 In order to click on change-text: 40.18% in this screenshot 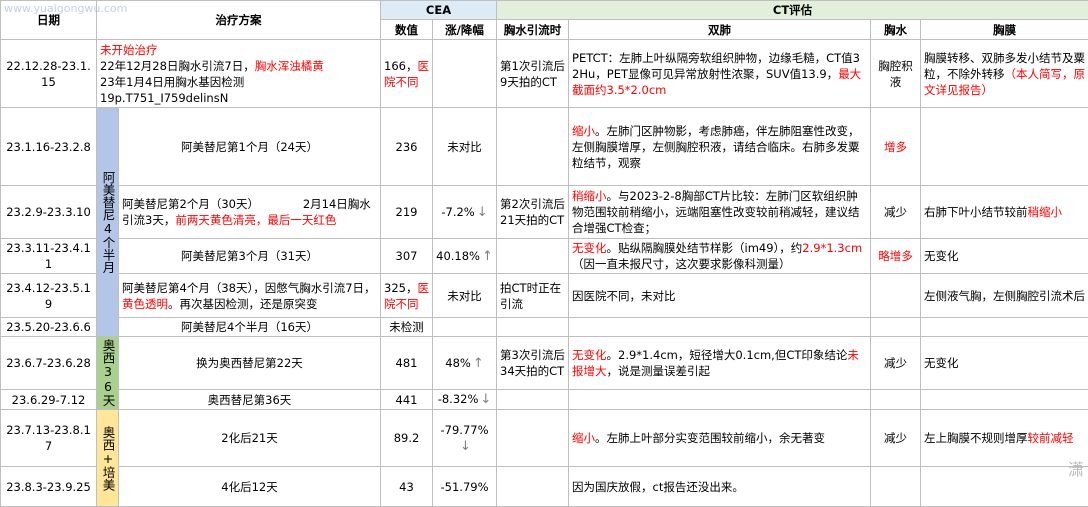, I will do `click(458, 256)`.